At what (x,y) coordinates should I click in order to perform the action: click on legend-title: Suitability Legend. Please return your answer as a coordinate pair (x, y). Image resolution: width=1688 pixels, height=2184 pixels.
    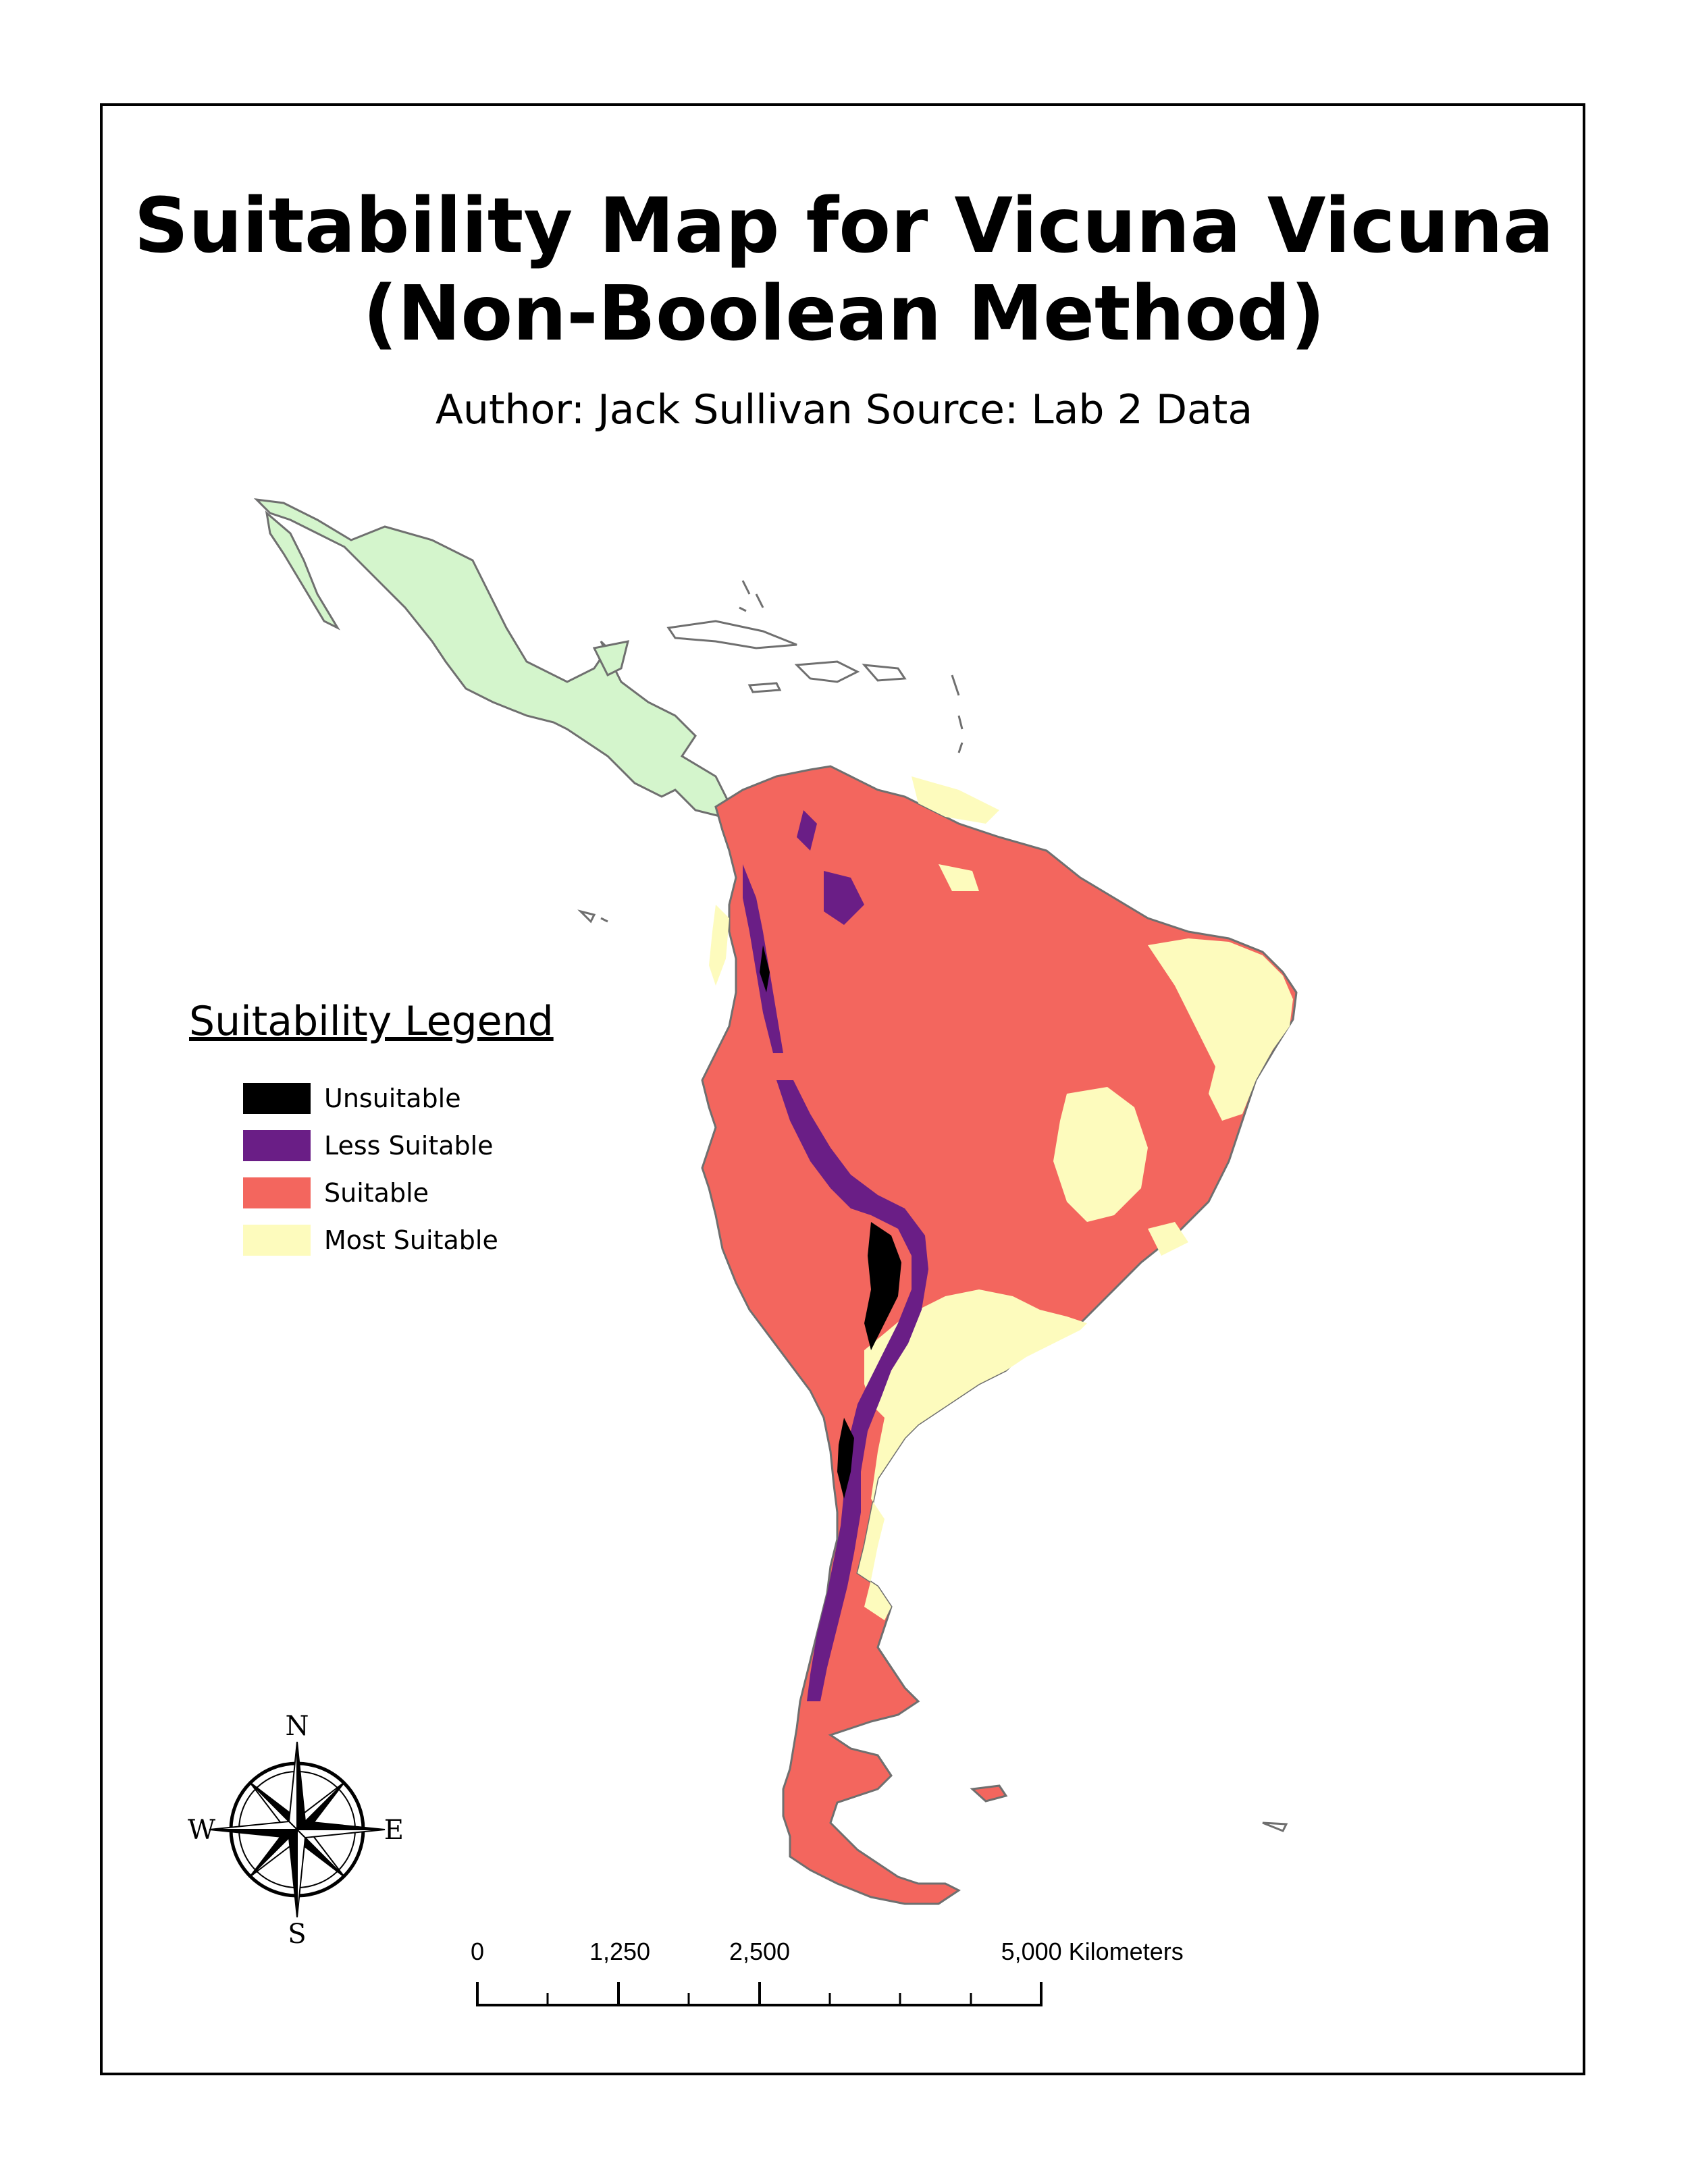
    Looking at the image, I should click on (371, 1021).